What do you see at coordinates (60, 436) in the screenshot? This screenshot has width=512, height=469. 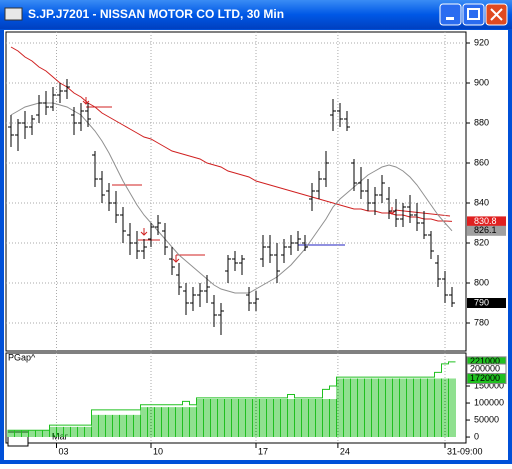 I see `month-label: Mar` at bounding box center [60, 436].